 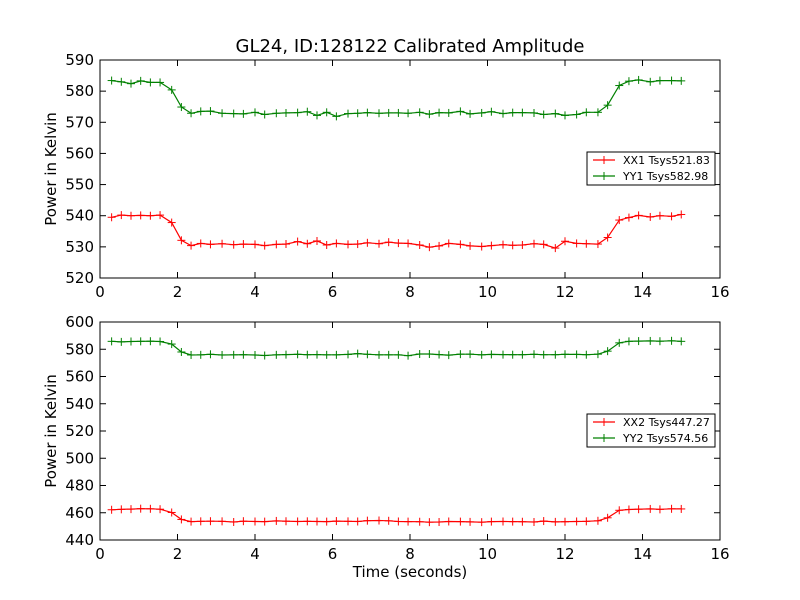 What do you see at coordinates (79, 377) in the screenshot?
I see `y-tick-label: 560` at bounding box center [79, 377].